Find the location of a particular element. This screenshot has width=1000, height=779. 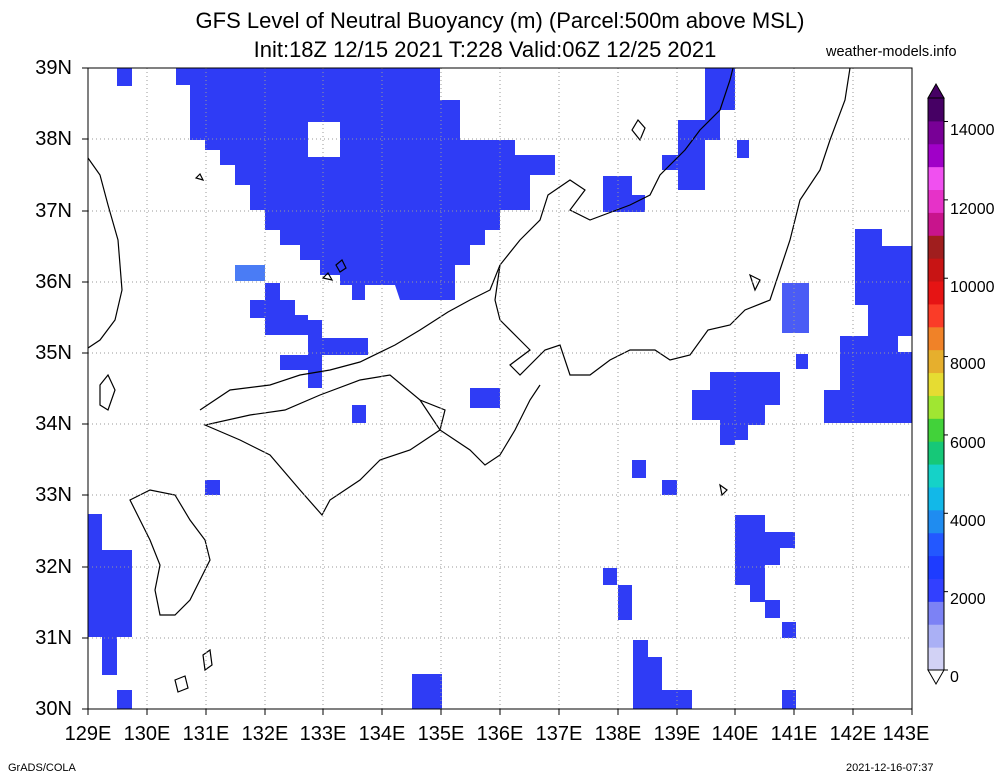

colorbar-label-10000: 10000 is located at coordinates (972, 287).